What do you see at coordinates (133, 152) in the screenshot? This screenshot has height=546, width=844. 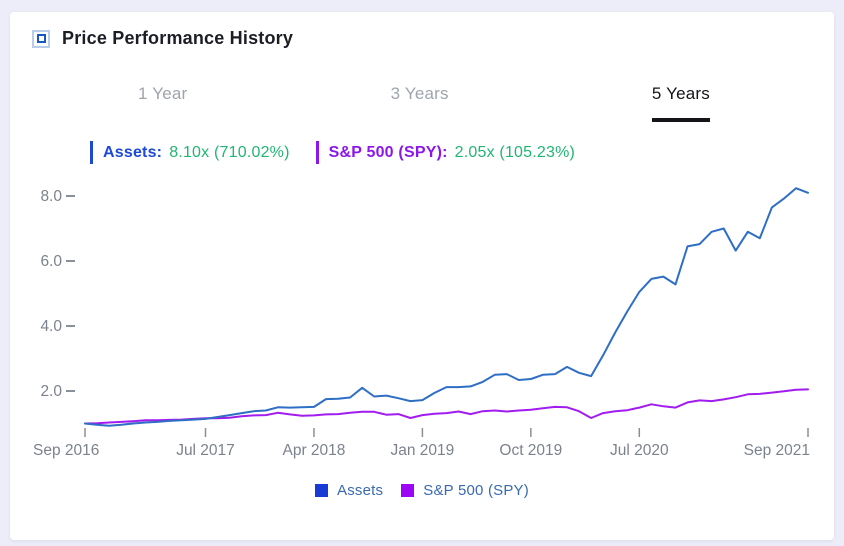 I see `assets-stat-label: Assets:` at bounding box center [133, 152].